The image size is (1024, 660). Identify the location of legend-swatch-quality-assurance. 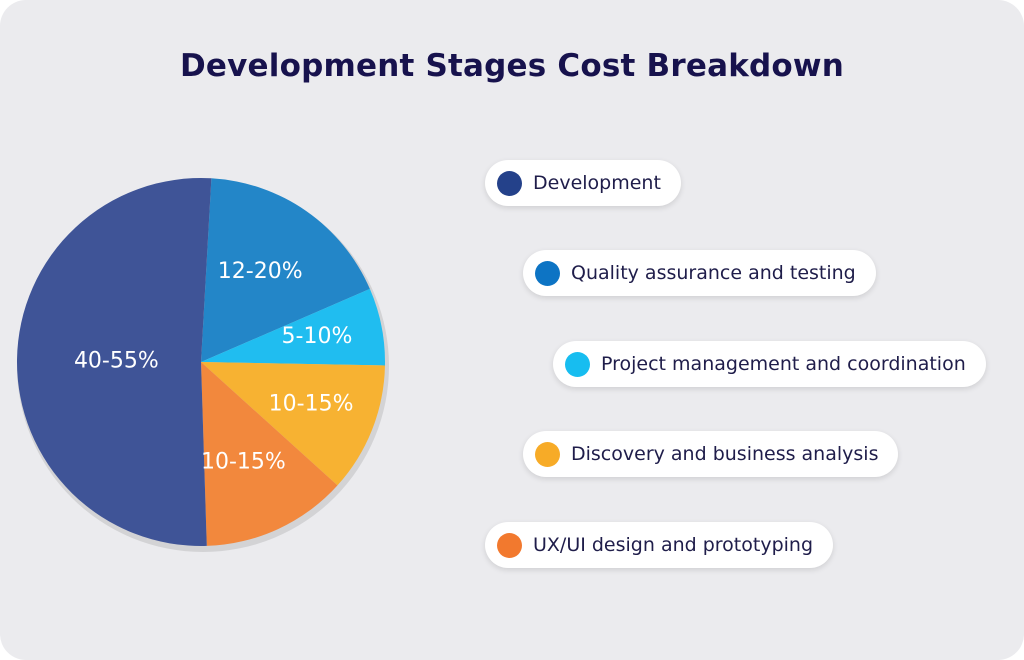
(547, 273).